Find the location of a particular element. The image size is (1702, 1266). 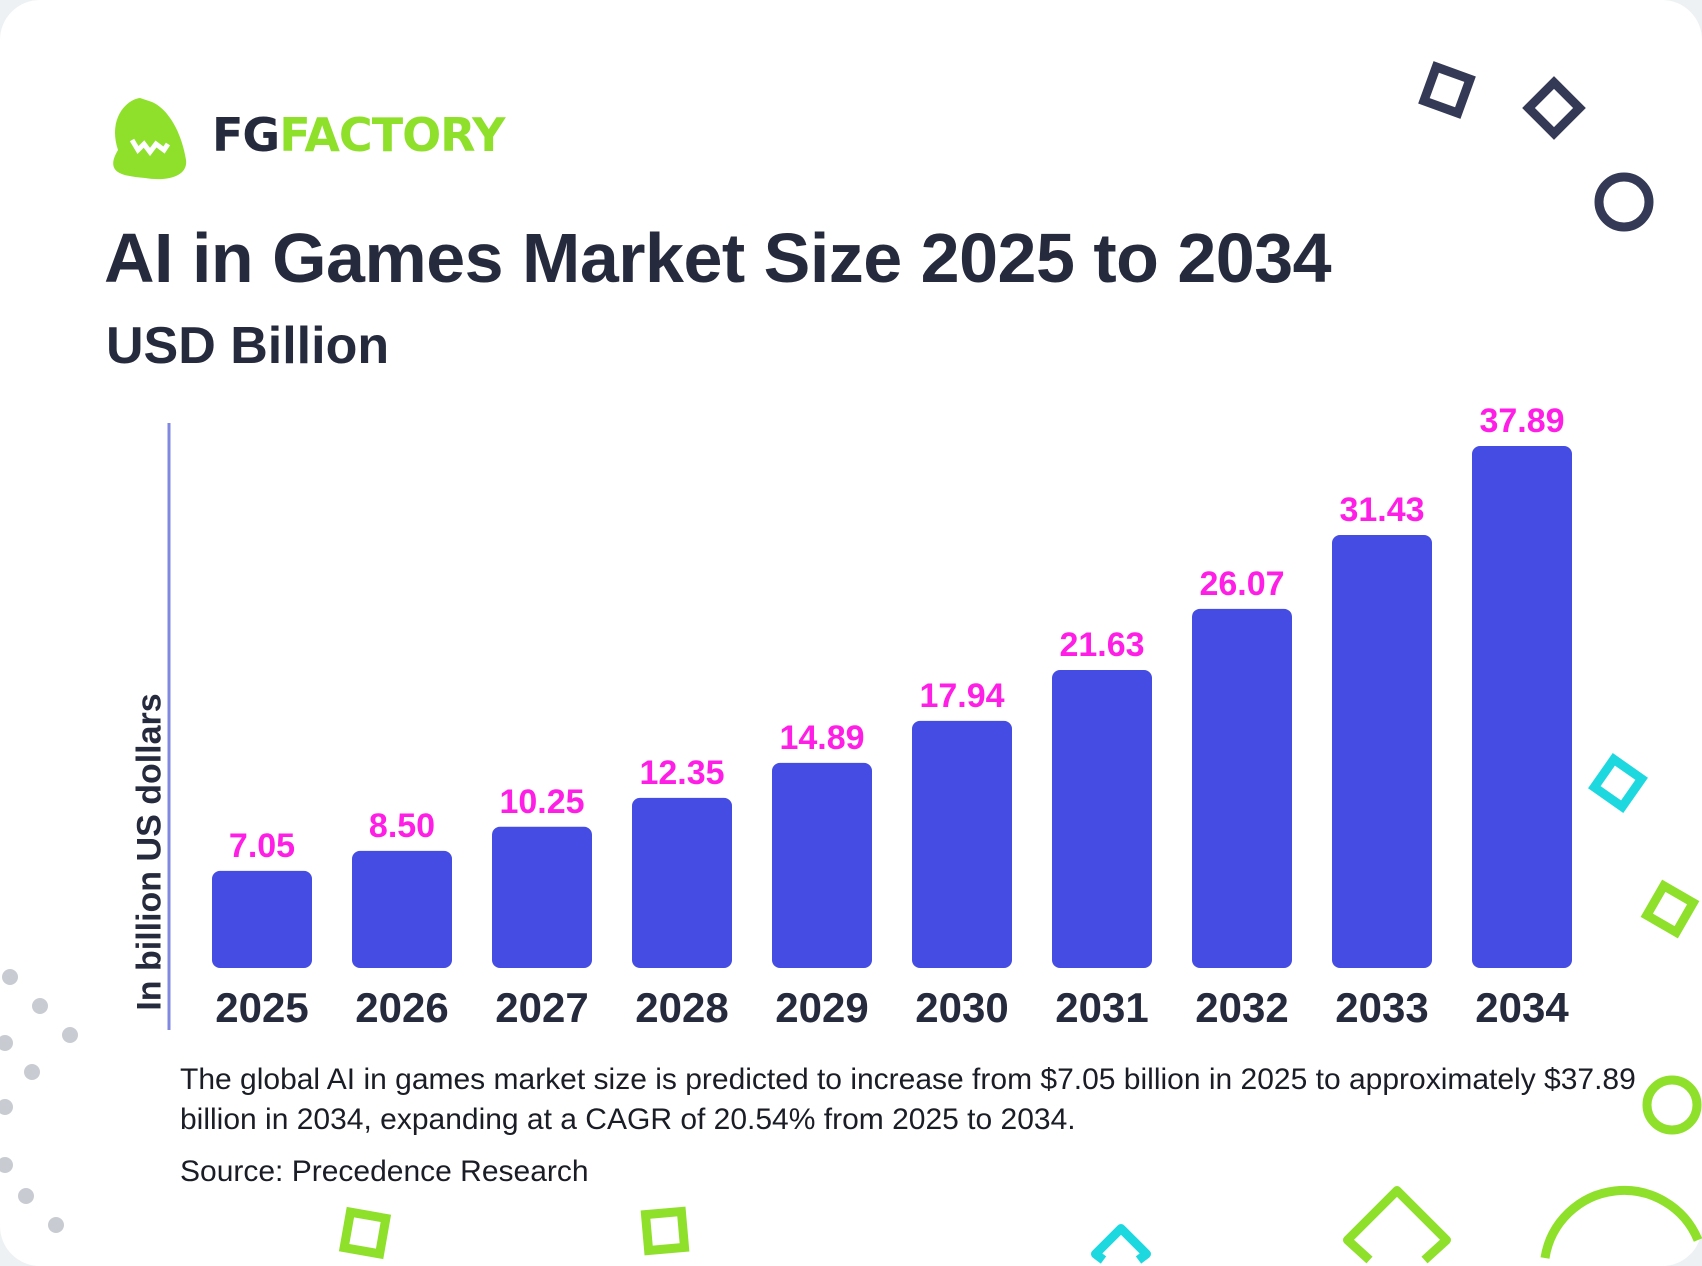

value-label: 8.50 is located at coordinates (402, 826).